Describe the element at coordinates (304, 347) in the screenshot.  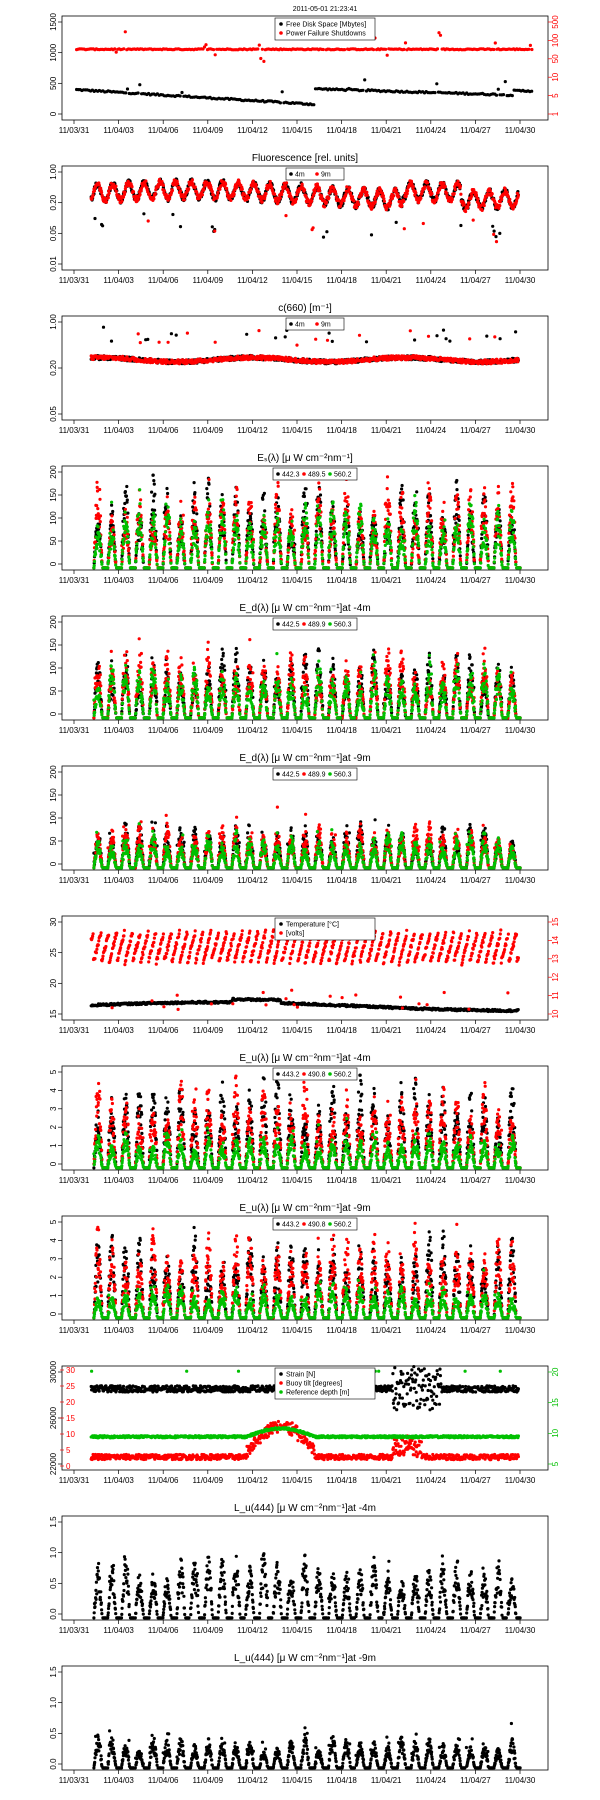
I see `series-2-points` at that location.